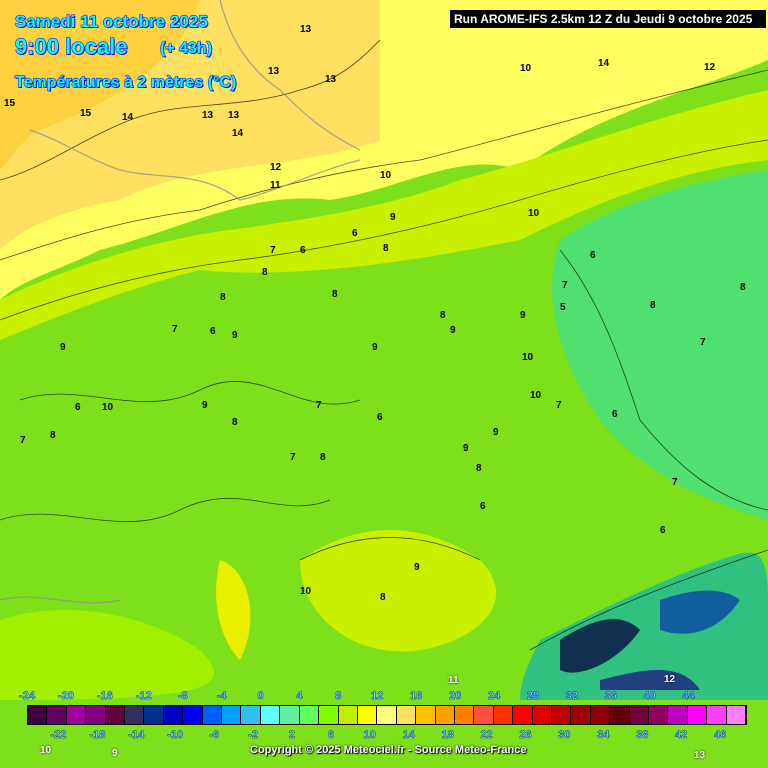 The height and width of the screenshot is (768, 768). Describe the element at coordinates (377, 696) in the screenshot. I see `scale-tick-top: 12` at that location.